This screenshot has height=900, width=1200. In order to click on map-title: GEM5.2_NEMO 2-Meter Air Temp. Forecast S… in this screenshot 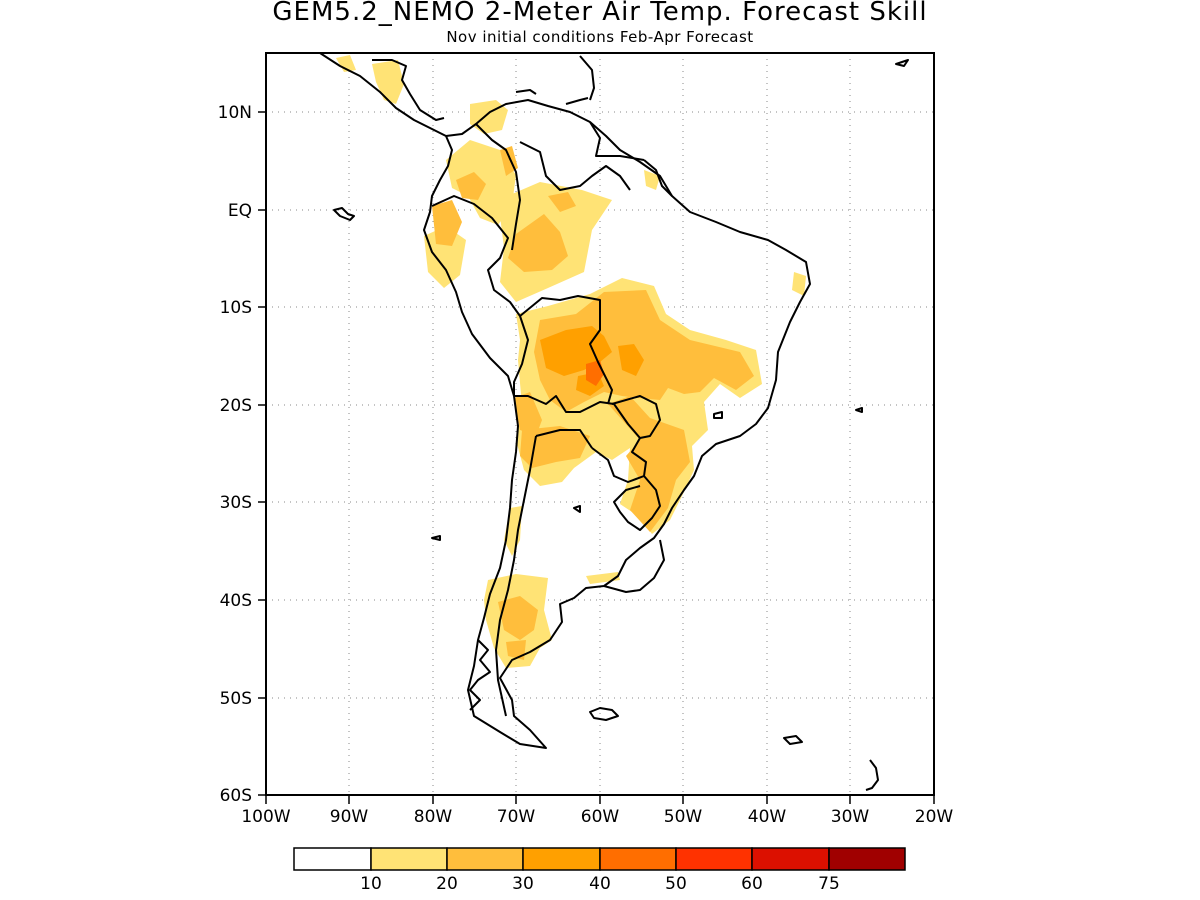, I will do `click(600, 13)`.